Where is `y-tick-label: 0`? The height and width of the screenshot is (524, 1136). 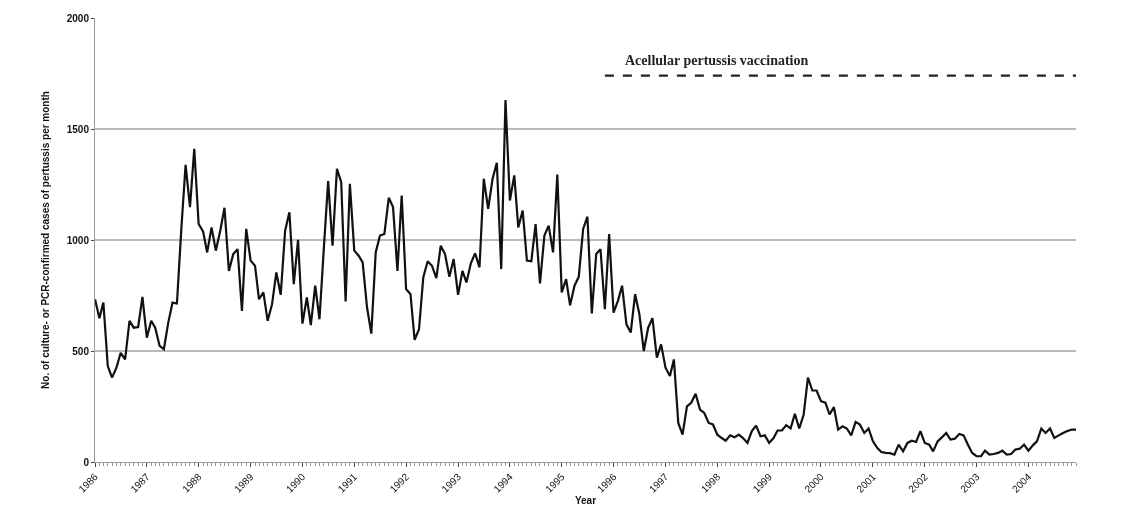
y-tick-label: 0 is located at coordinates (86, 462).